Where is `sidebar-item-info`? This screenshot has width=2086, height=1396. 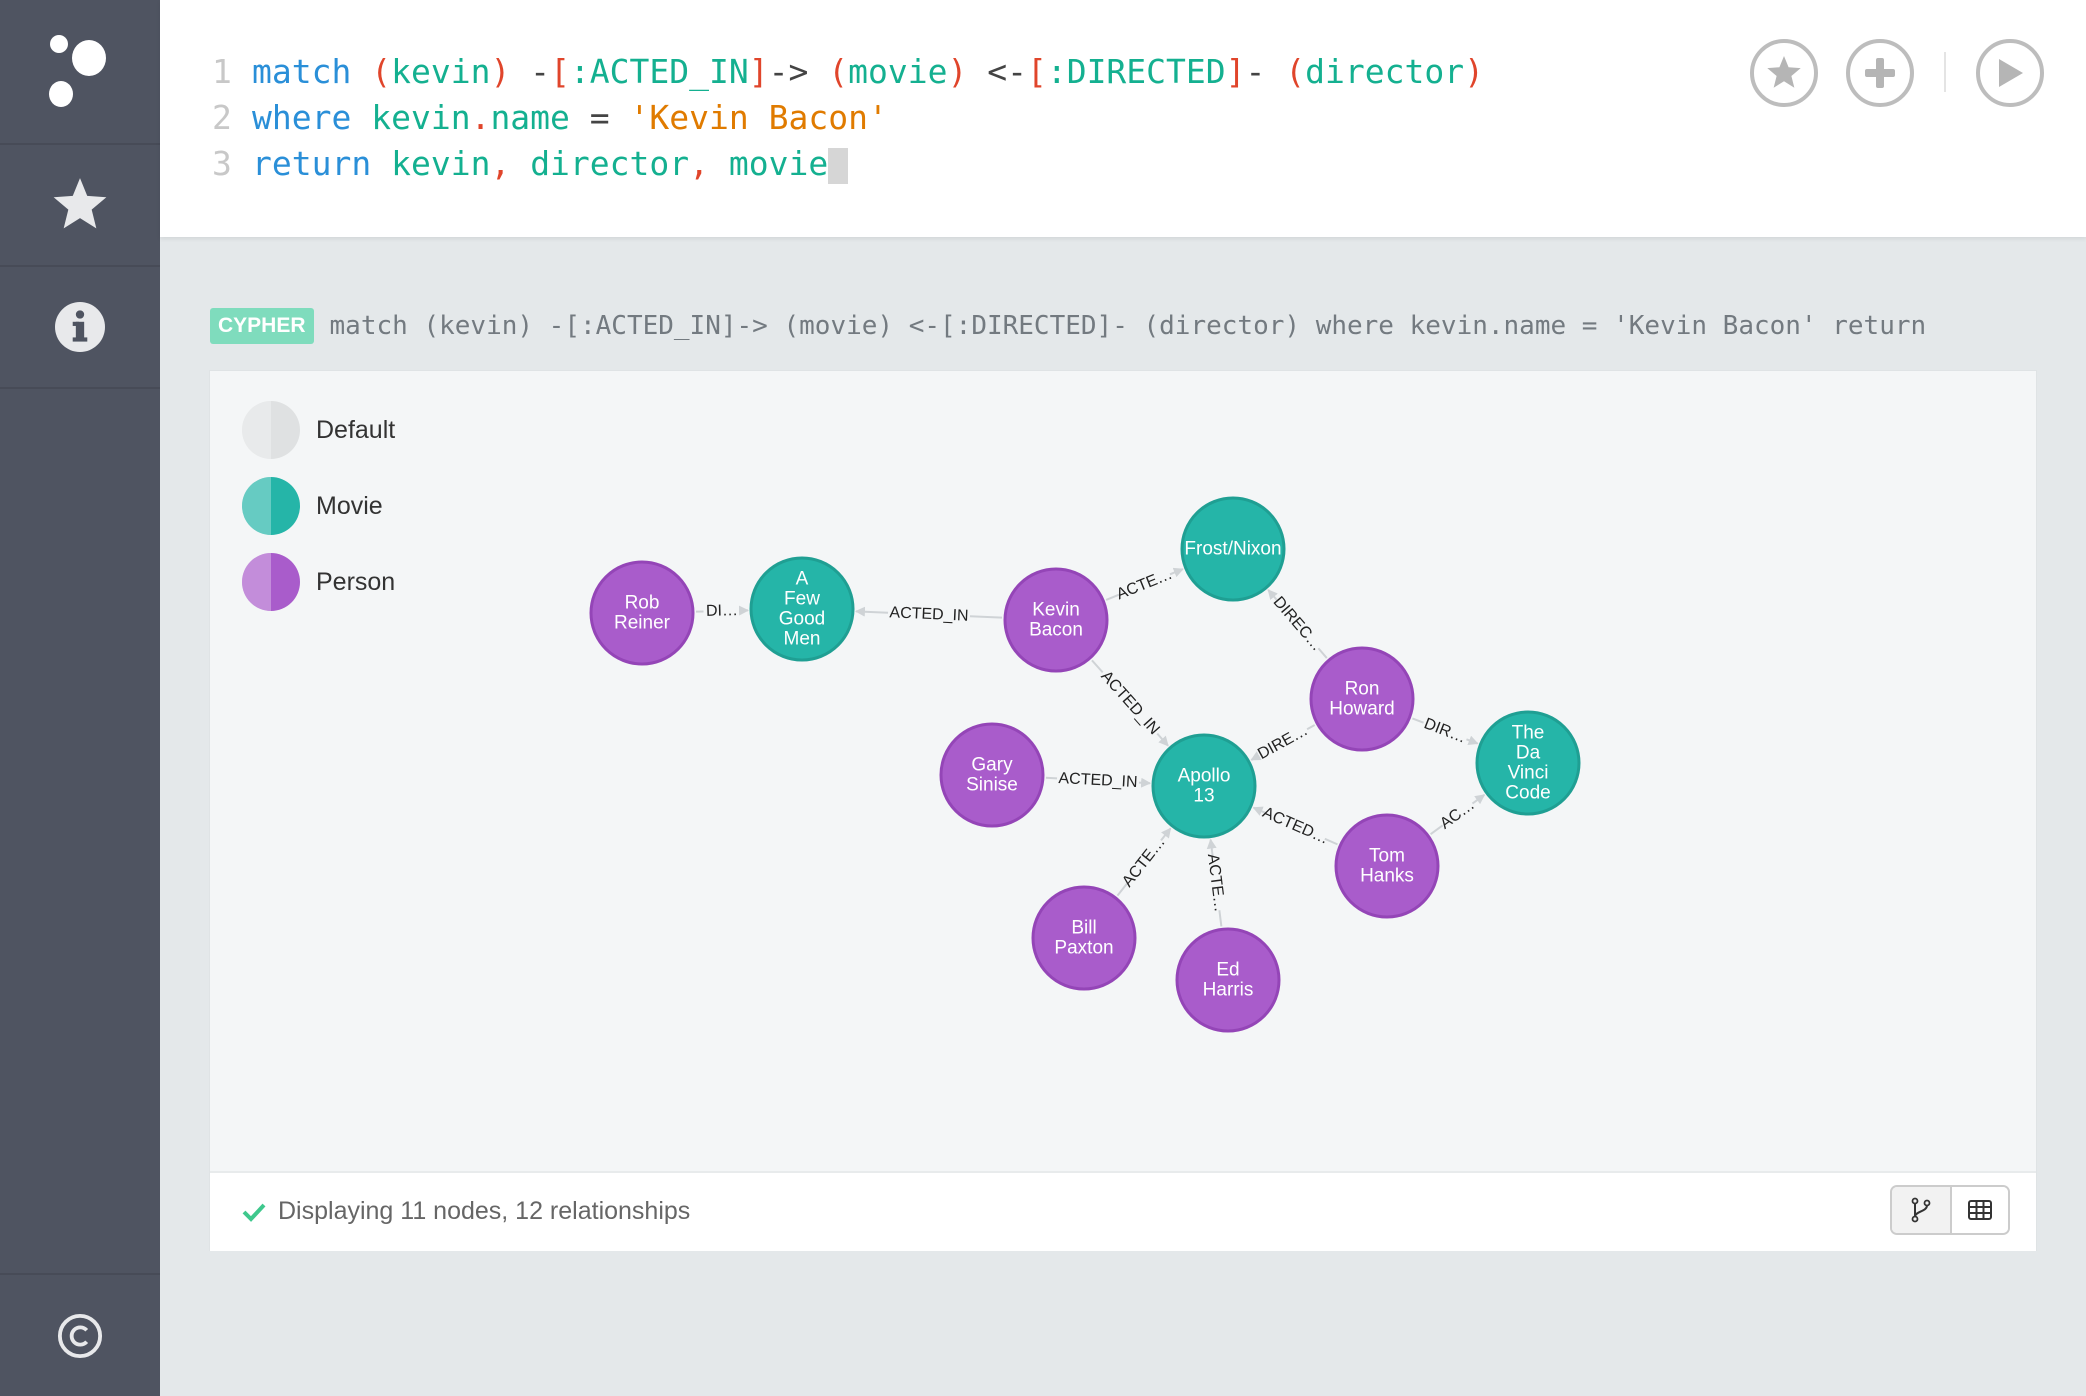
sidebar-item-info is located at coordinates (80, 328).